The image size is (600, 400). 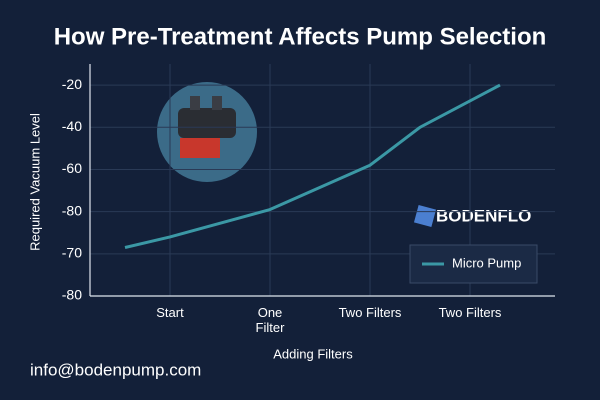 What do you see at coordinates (115, 369) in the screenshot?
I see `footer: info@bodenpump.com` at bounding box center [115, 369].